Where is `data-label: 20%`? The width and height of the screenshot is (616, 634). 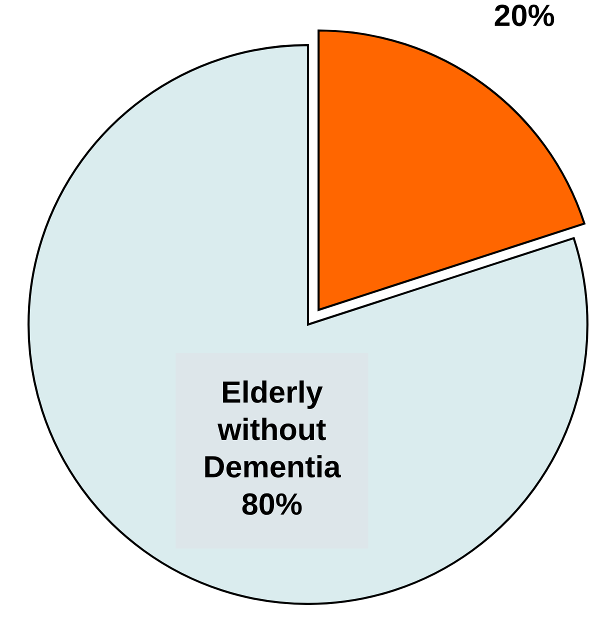 data-label: 20% is located at coordinates (524, 15).